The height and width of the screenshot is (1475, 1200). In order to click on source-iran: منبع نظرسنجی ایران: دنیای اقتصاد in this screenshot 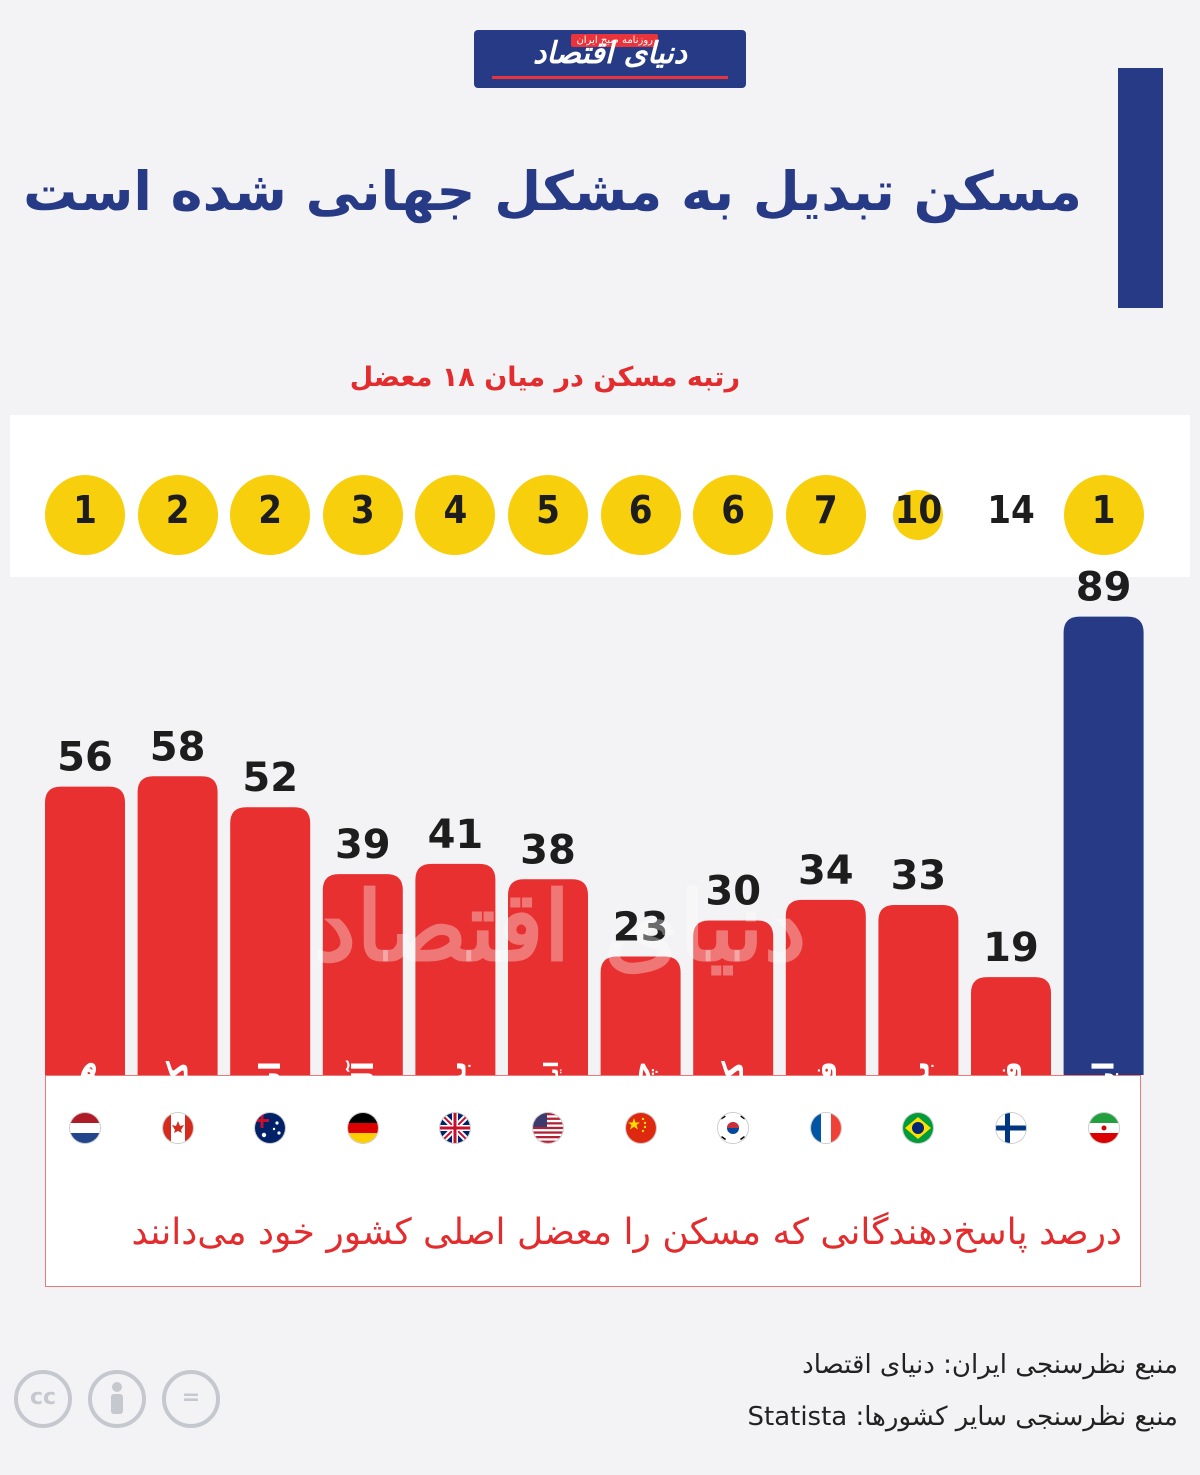, I will do `click(990, 1365)`.